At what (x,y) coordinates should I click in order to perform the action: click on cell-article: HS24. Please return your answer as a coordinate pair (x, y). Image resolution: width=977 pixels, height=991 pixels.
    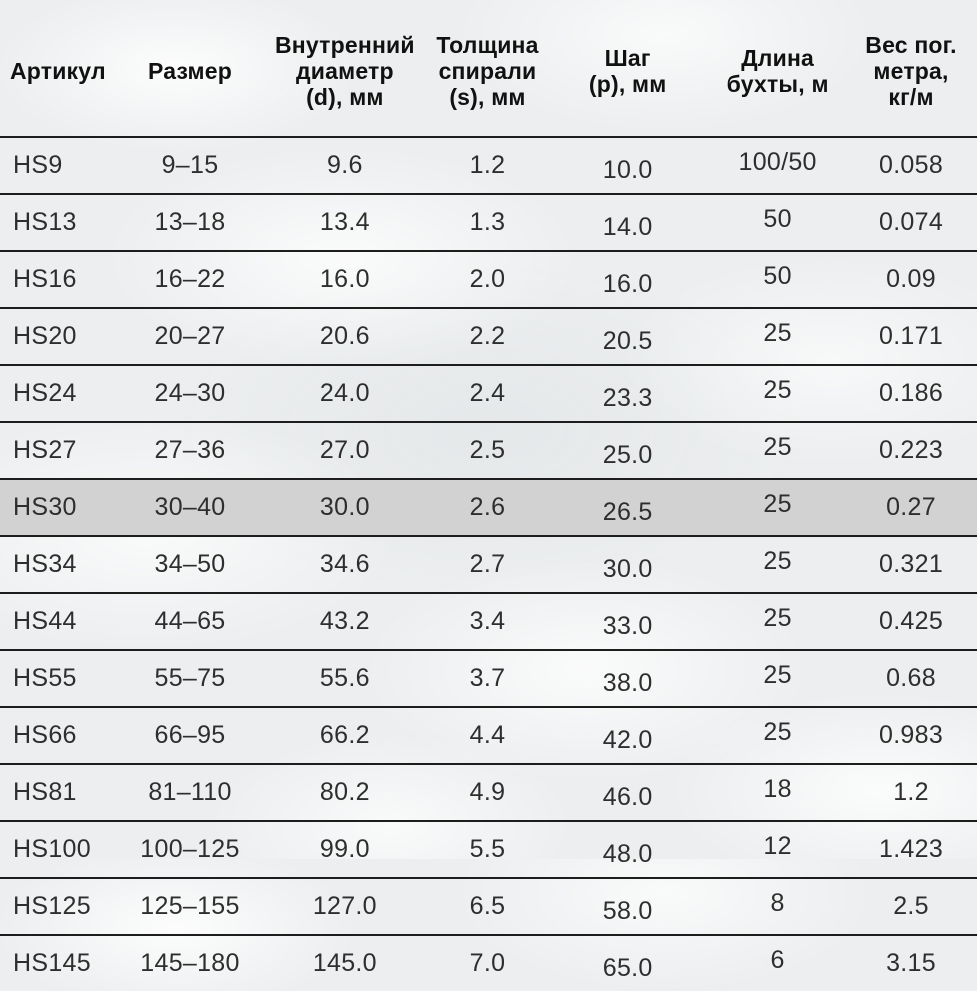
    Looking at the image, I should click on (60, 394).